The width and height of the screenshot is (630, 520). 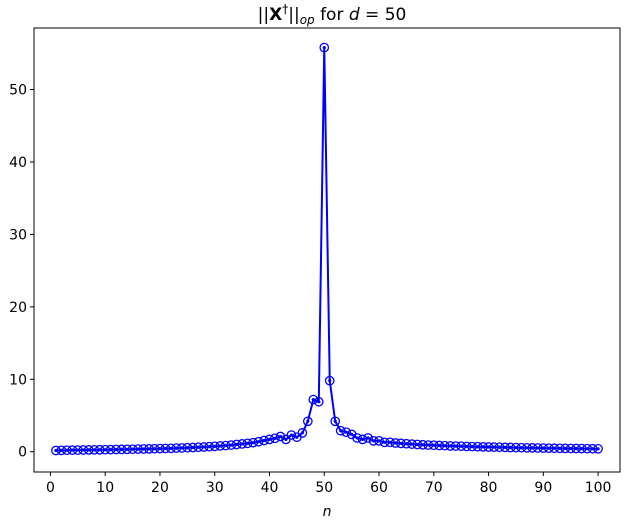 What do you see at coordinates (263, 15) in the screenshot?
I see `title-norm-open: ||` at bounding box center [263, 15].